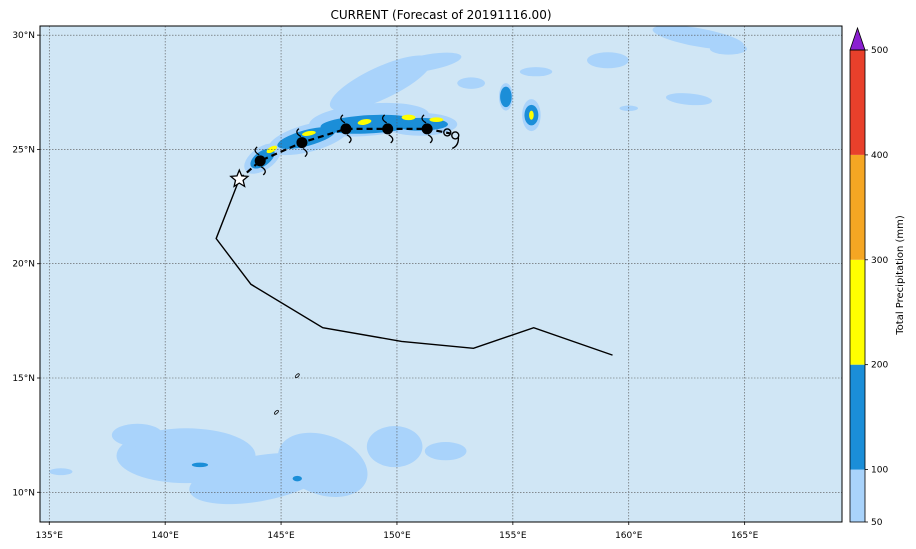 Image resolution: width=916 pixels, height=549 pixels. What do you see at coordinates (900, 275) in the screenshot?
I see `colorbar-title: Total Precipitation (mm)` at bounding box center [900, 275].